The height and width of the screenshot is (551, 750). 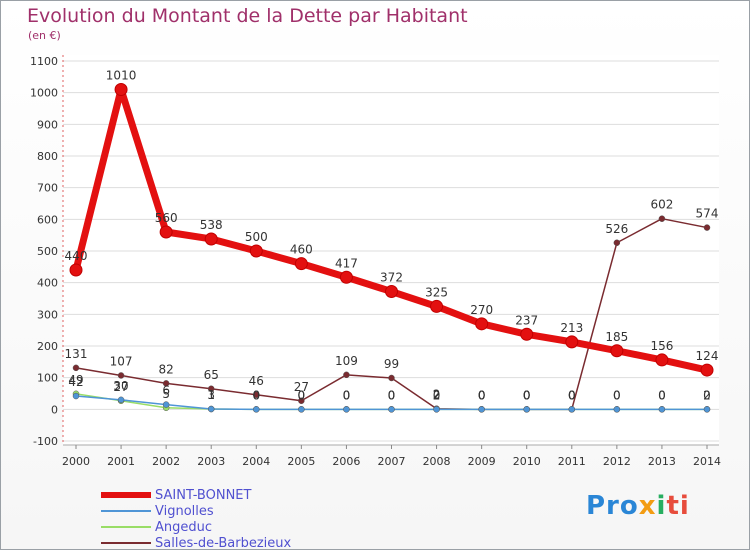 I want to click on legend-item-angeduc: Angeduc, so click(x=196, y=527).